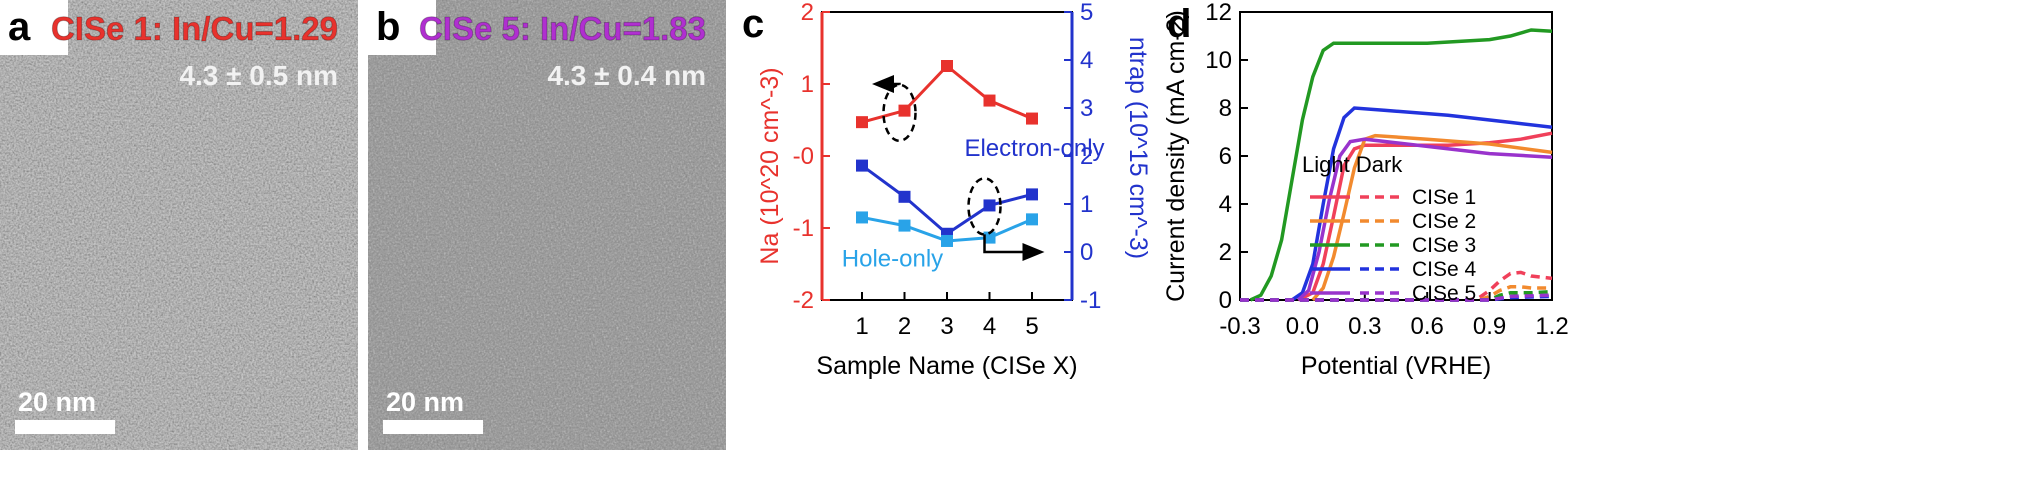 This screenshot has height=485, width=2042. Describe the element at coordinates (1176, 156) in the screenshot. I see `y-axis-label: Current density (mA cm-2)` at that location.